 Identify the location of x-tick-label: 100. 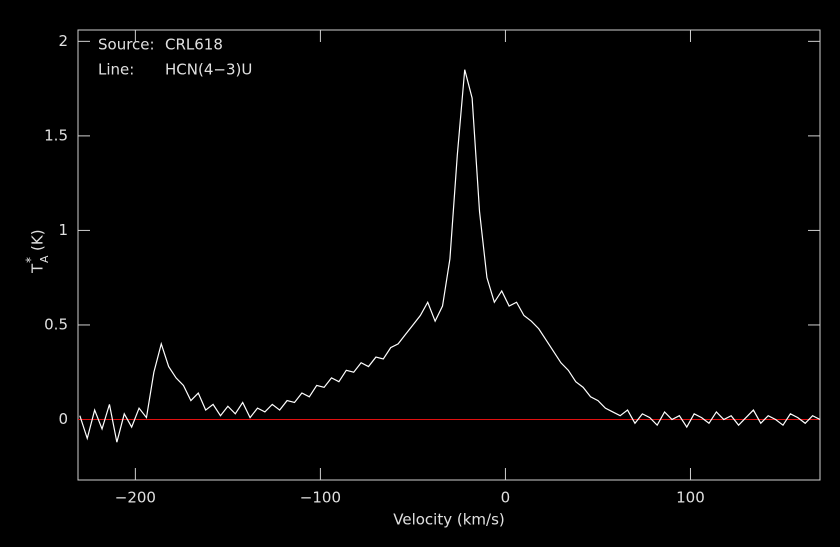
(690, 498).